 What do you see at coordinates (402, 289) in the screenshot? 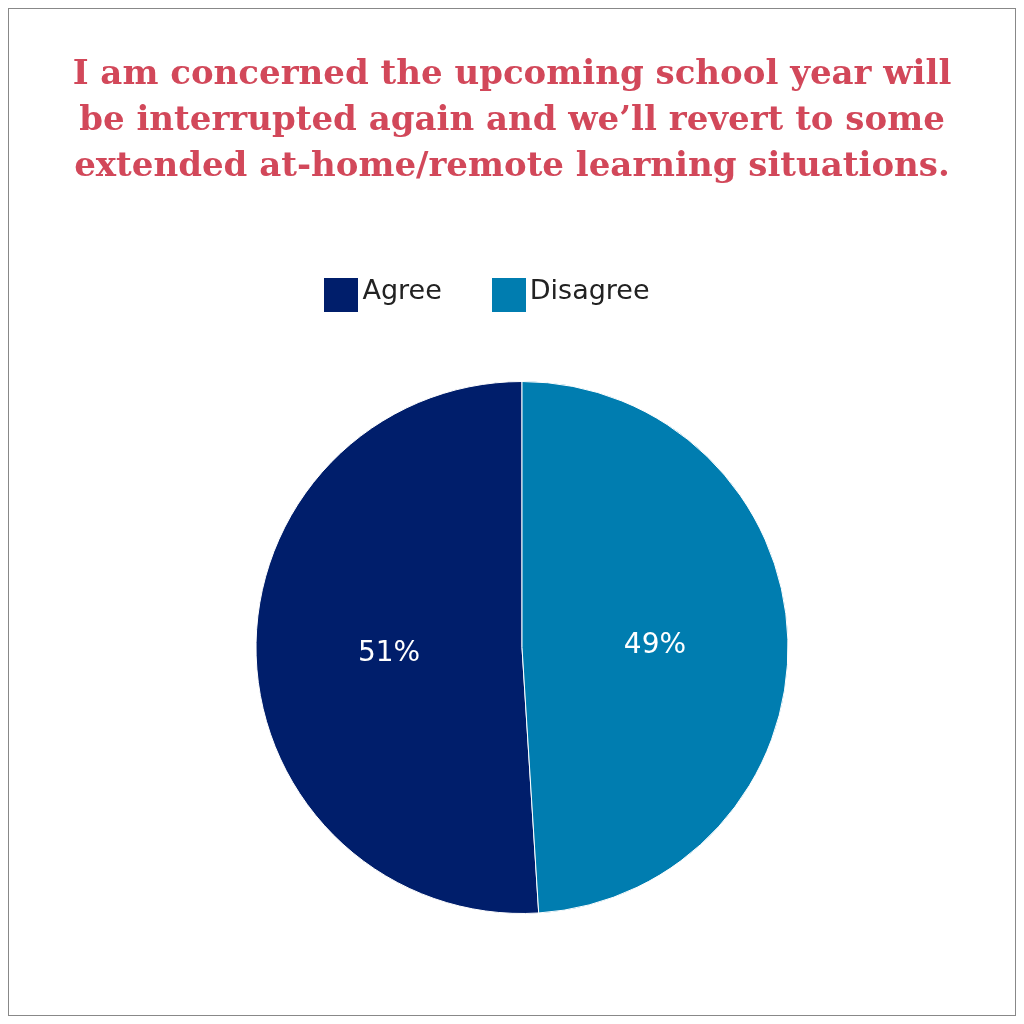
I see `legend-label: Agree` at bounding box center [402, 289].